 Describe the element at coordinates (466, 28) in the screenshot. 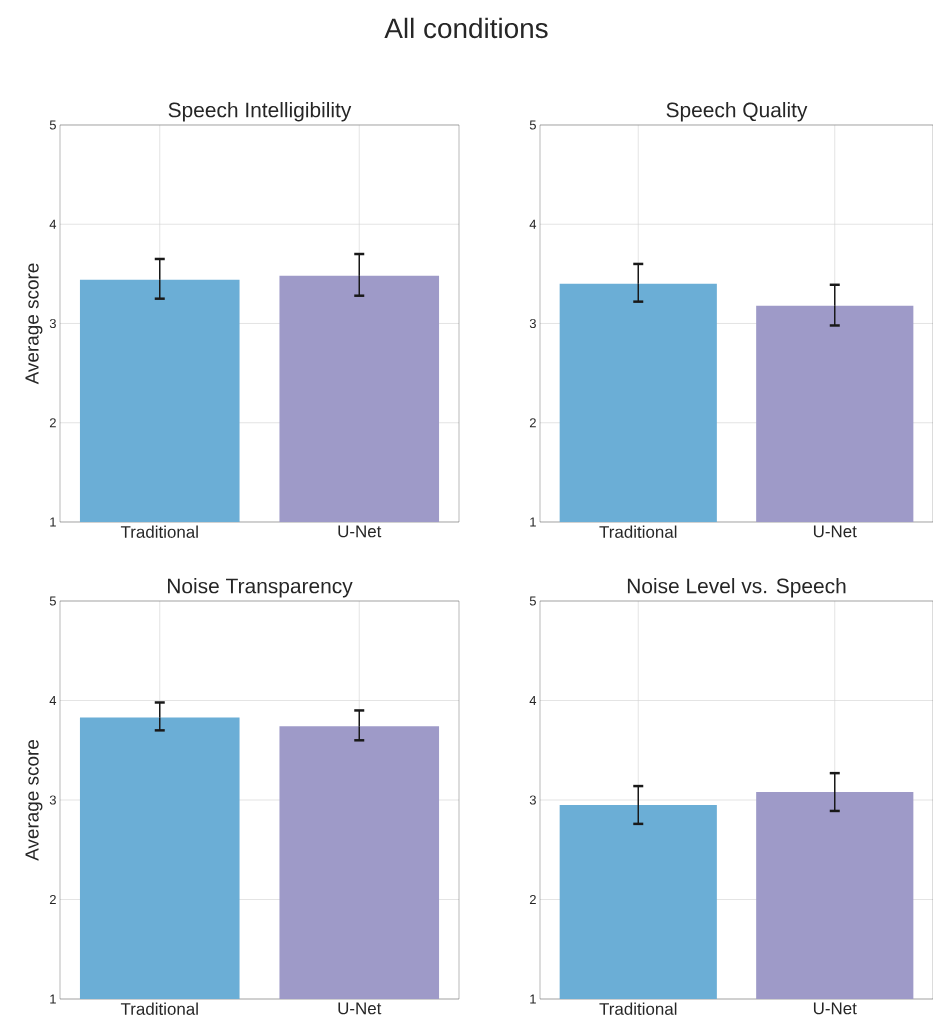

I see `text: All conditions` at that location.